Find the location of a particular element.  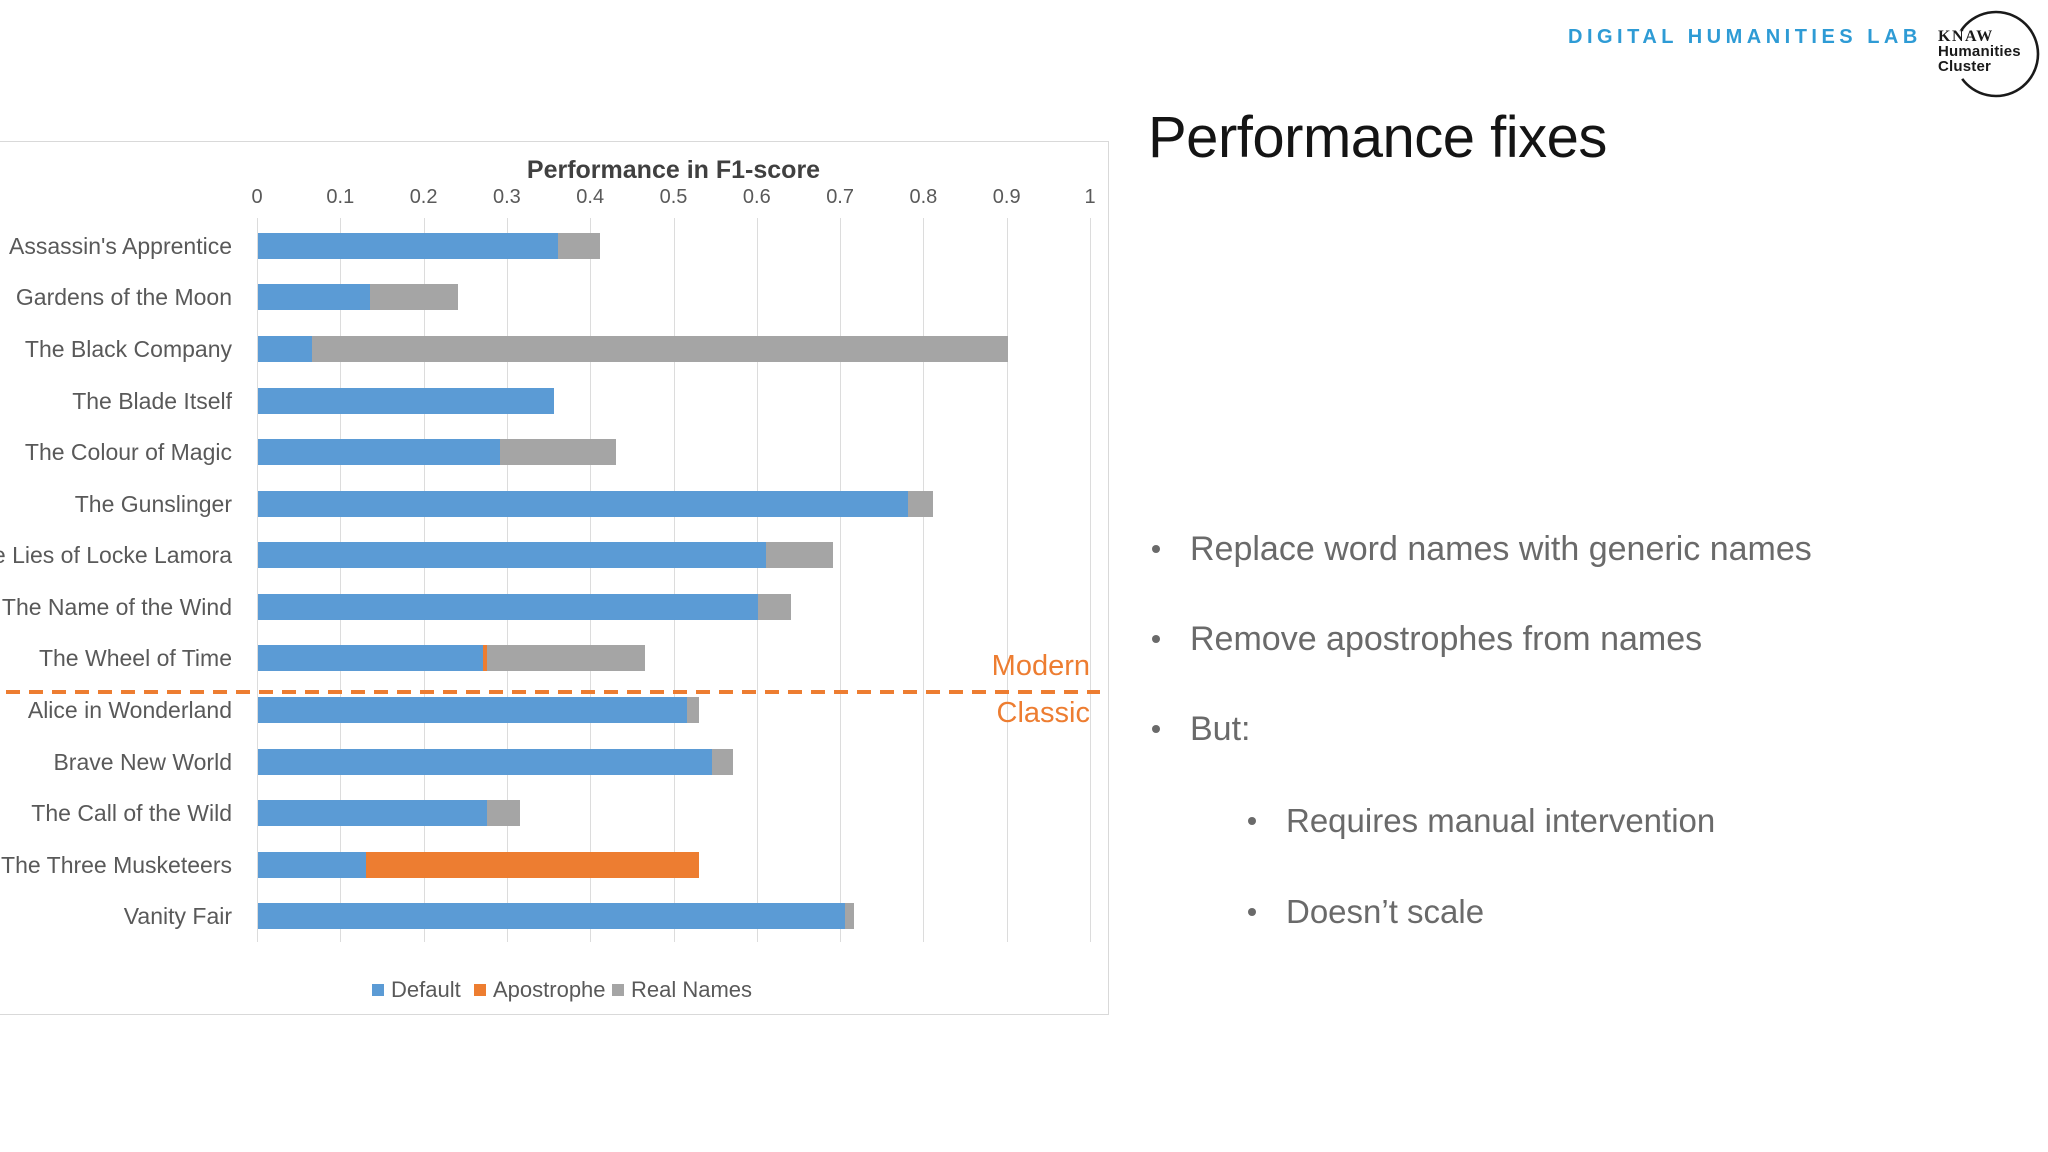

chart-title: Performance in F1-score is located at coordinates (673, 170).